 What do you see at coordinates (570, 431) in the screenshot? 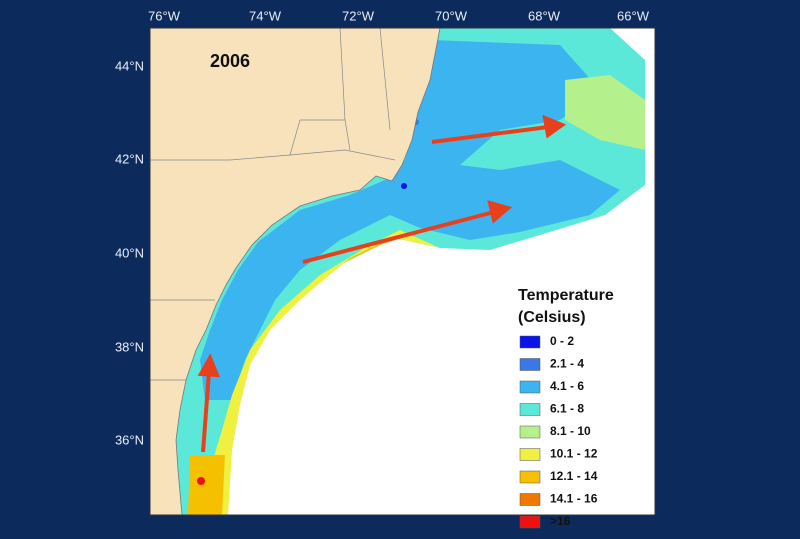
I see `legend-label: 8.1 - 10` at bounding box center [570, 431].